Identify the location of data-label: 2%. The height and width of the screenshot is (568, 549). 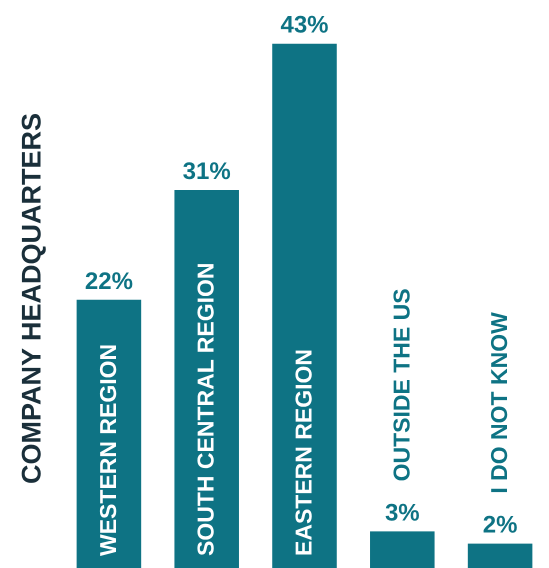
(500, 525).